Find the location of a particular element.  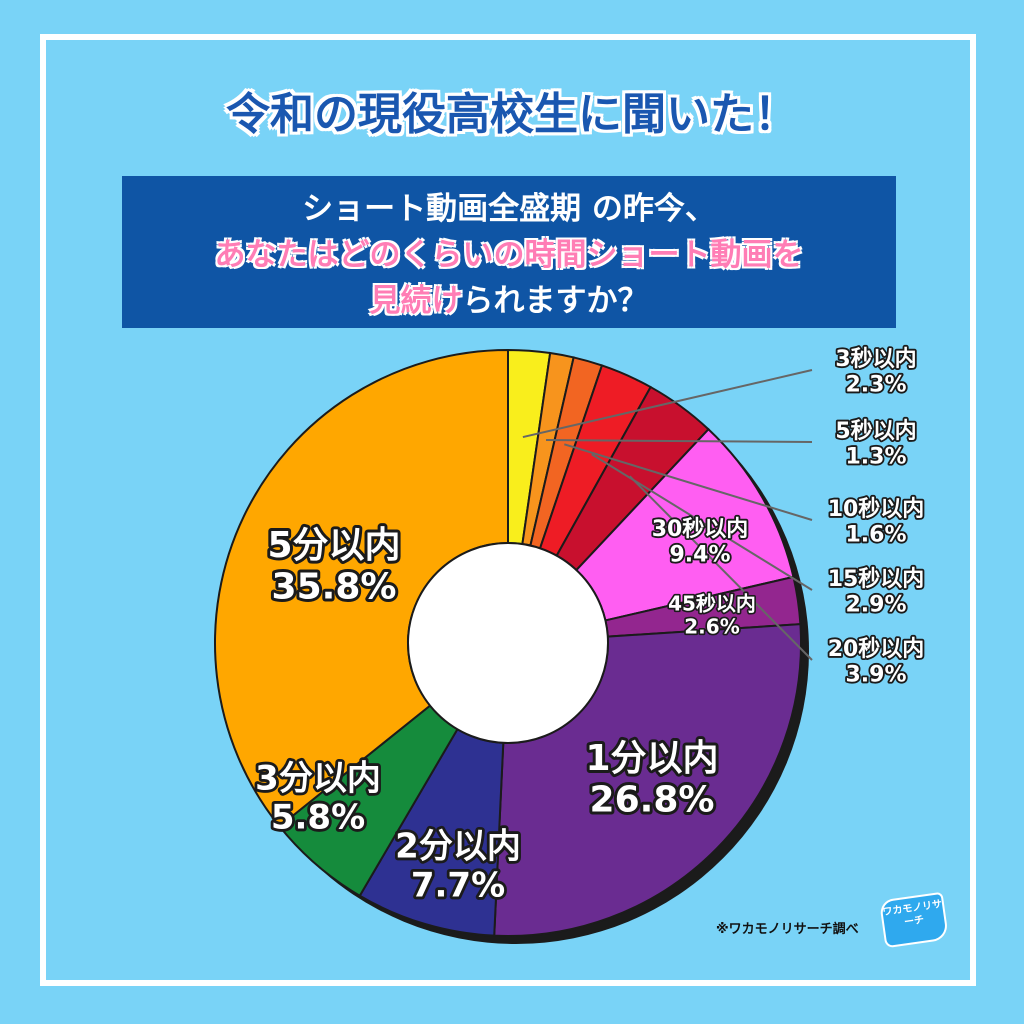

slice-category-label-9: 2分以内 is located at coordinates (458, 847).